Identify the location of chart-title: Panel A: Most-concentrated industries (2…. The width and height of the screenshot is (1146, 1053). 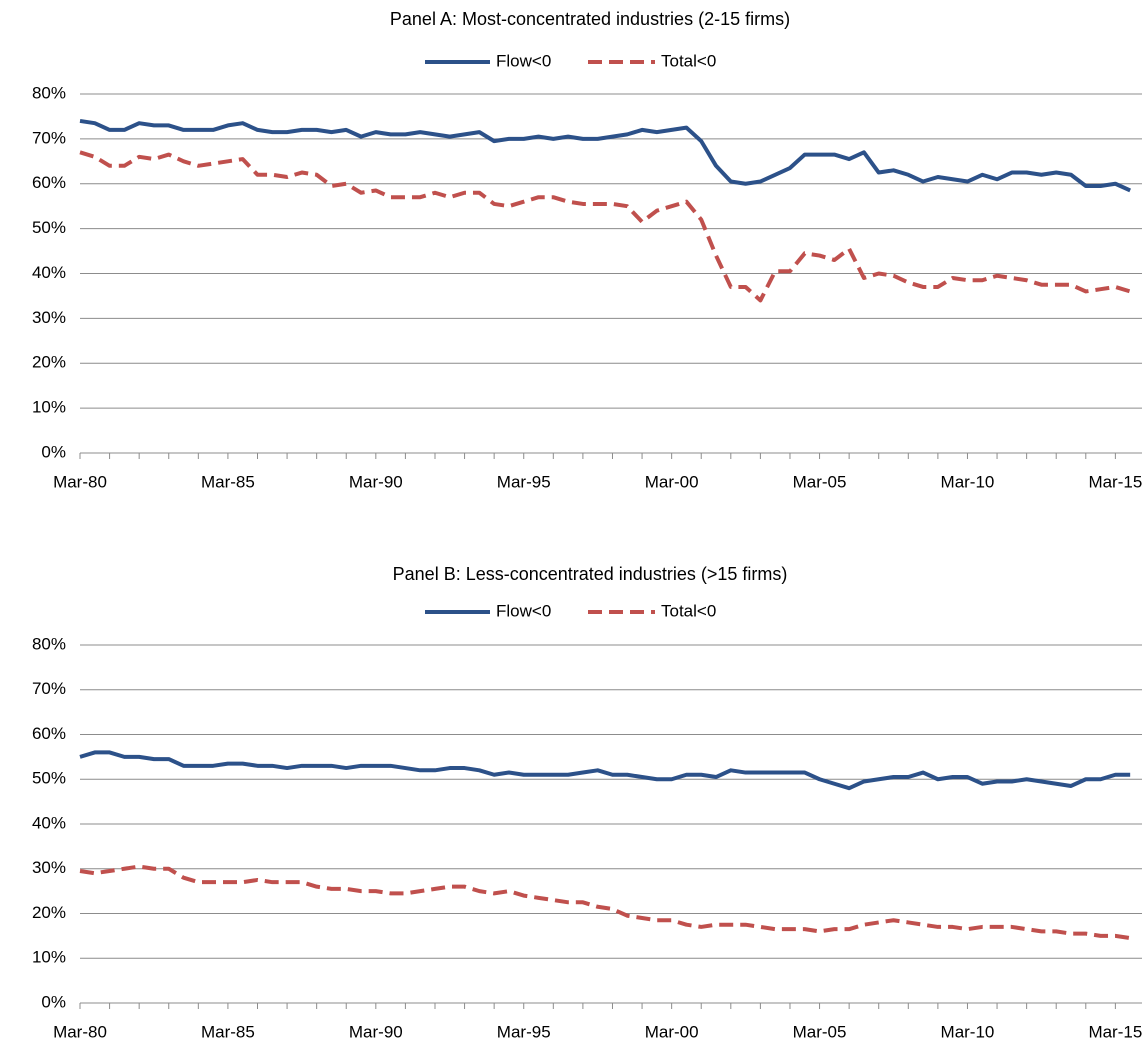
(590, 19).